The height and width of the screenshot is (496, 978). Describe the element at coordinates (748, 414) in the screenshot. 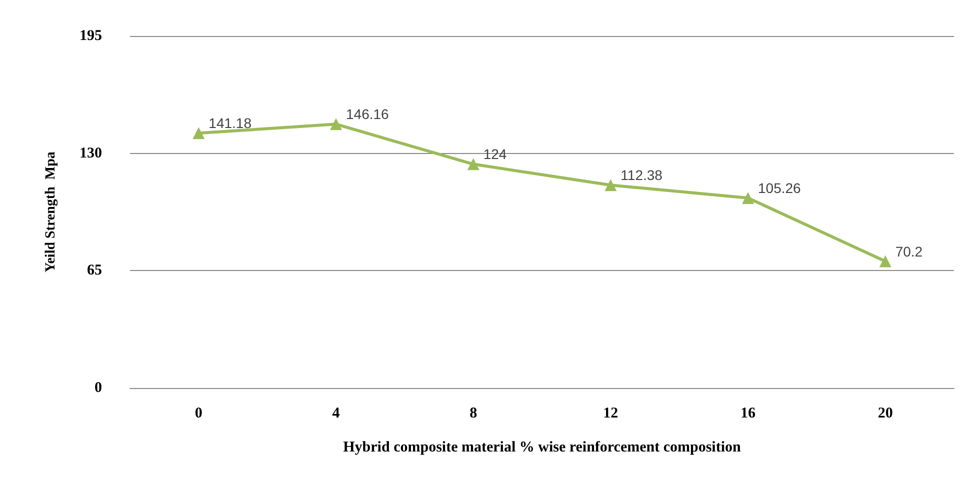

I see `x-tick-label: 16` at that location.